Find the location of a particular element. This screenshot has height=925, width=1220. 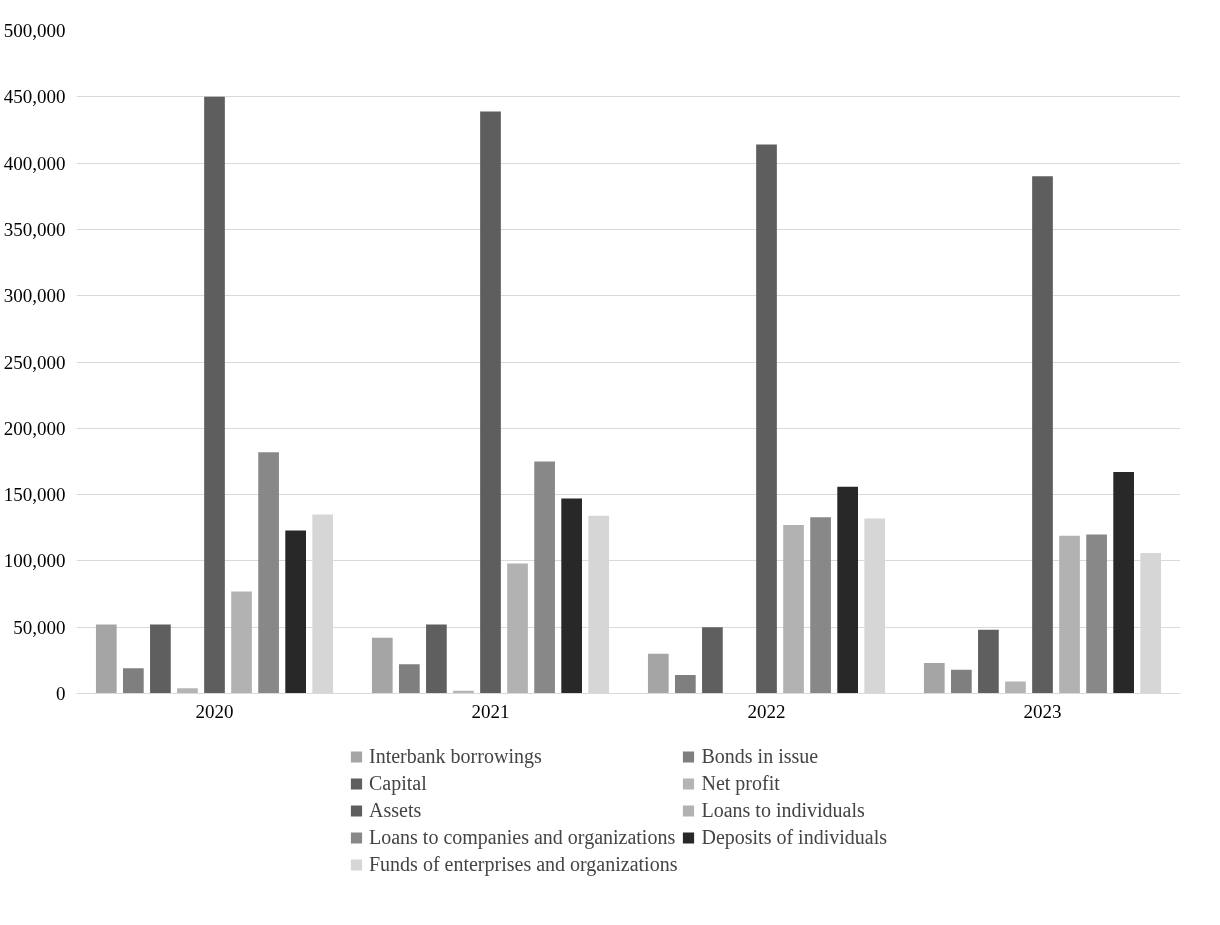

y-tick-label: 400,000 is located at coordinates (34, 163).